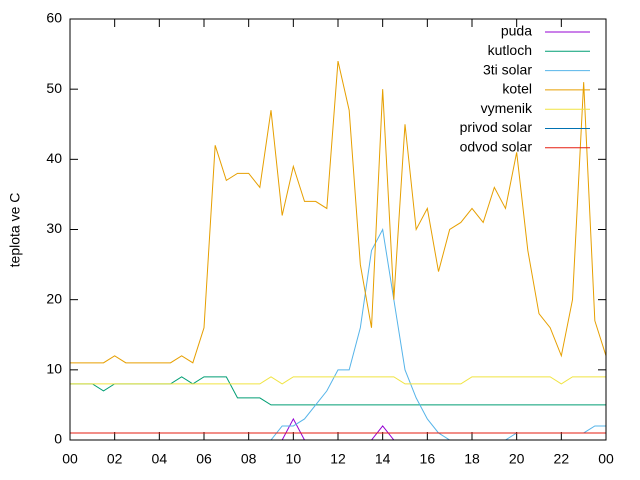 Image resolution: width=640 pixels, height=480 pixels. Describe the element at coordinates (54, 298) in the screenshot. I see `y-tick-label: 20` at that location.